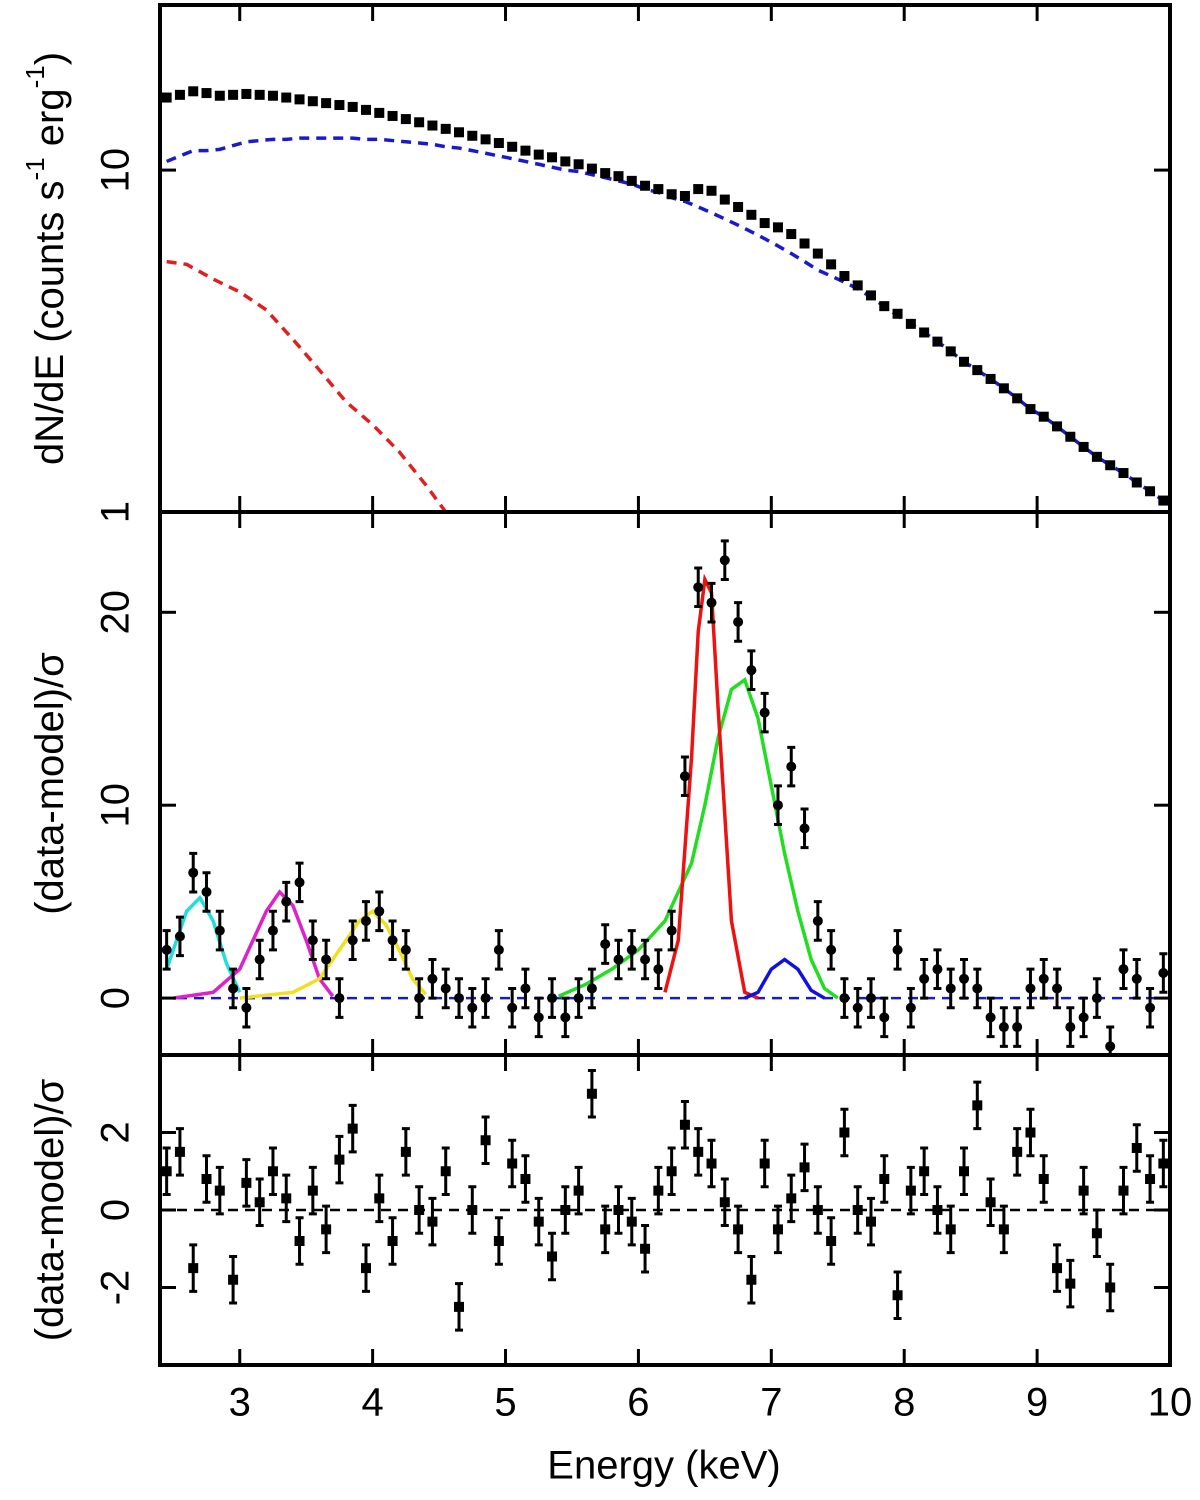 This screenshot has width=1200, height=1500. I want to click on x-tick-label: 3, so click(240, 1403).